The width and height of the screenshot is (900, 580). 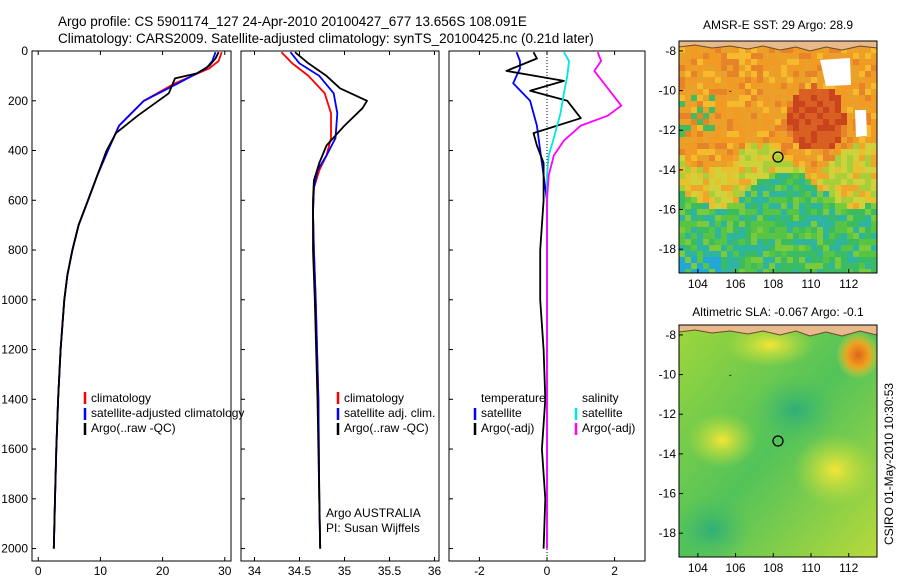 I want to click on sla-high-patch, so click(x=722, y=440).